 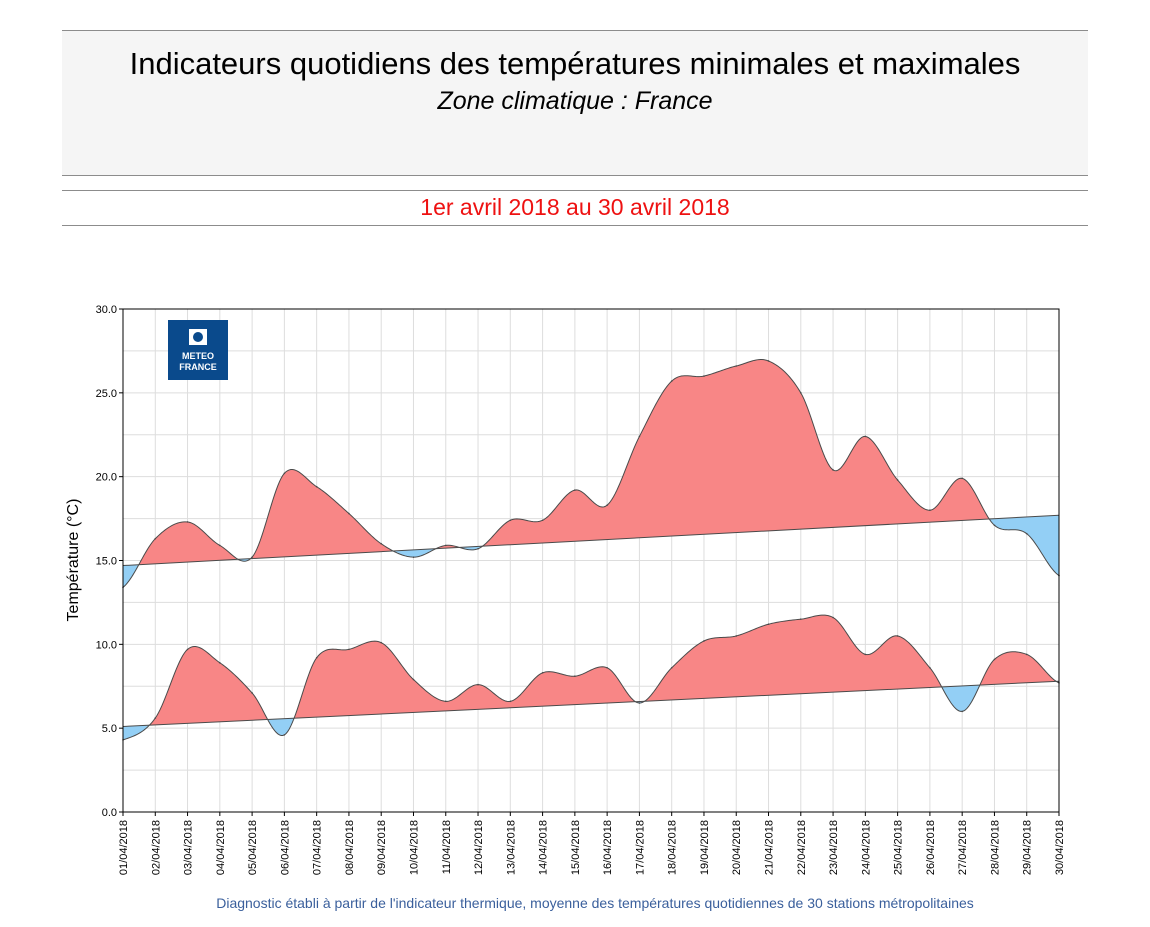 What do you see at coordinates (124, 847) in the screenshot?
I see `x-tick-label: 01/04/2018` at bounding box center [124, 847].